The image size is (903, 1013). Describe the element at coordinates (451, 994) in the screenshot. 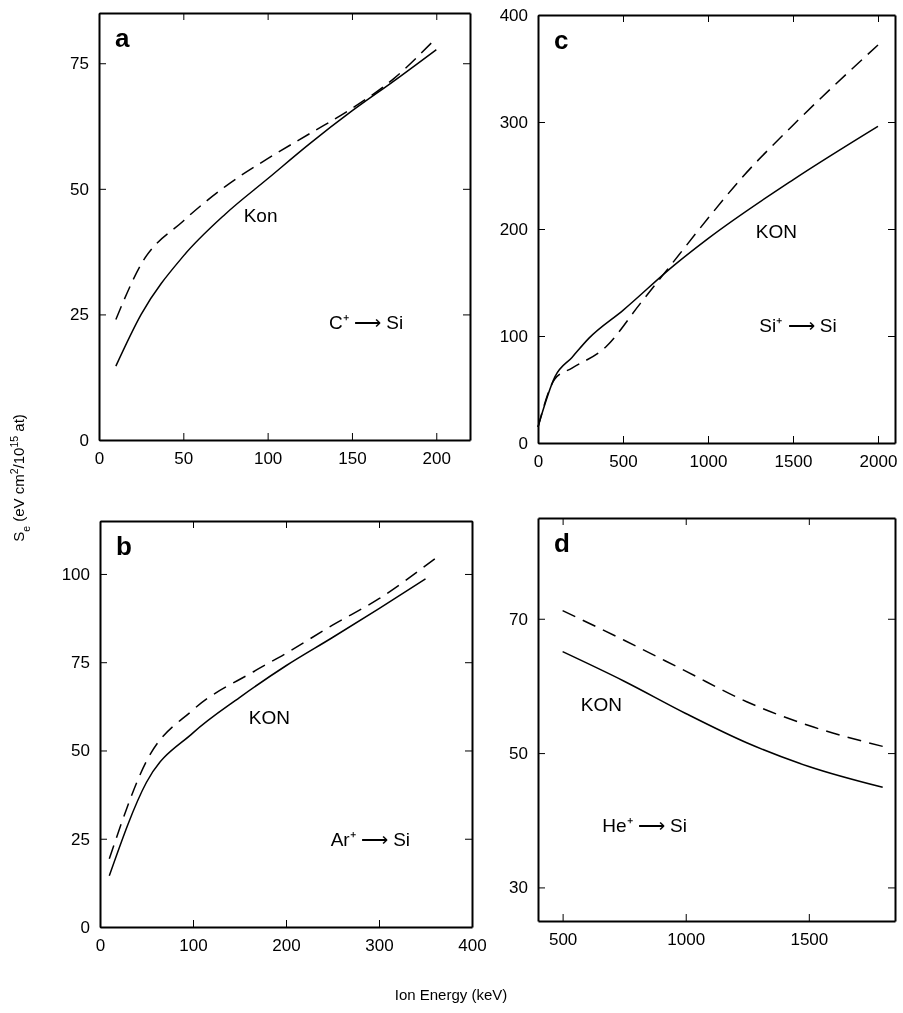

I see `x-axis-title: Ion Energy (keV)` at that location.